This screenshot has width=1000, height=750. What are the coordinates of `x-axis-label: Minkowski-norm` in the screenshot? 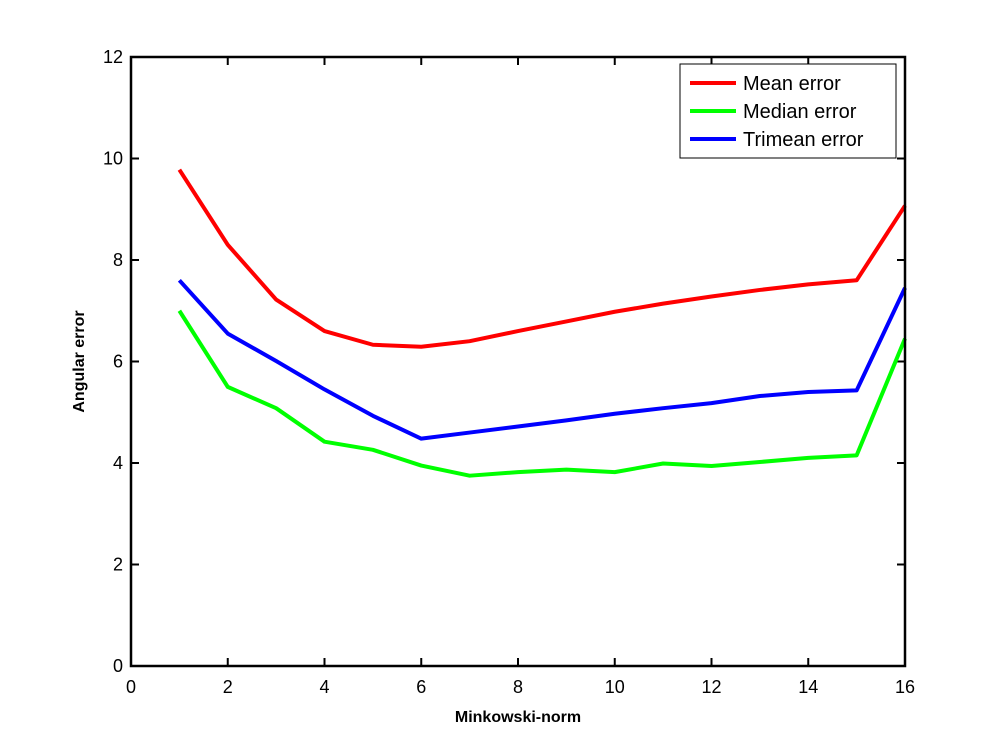 It's located at (518, 717).